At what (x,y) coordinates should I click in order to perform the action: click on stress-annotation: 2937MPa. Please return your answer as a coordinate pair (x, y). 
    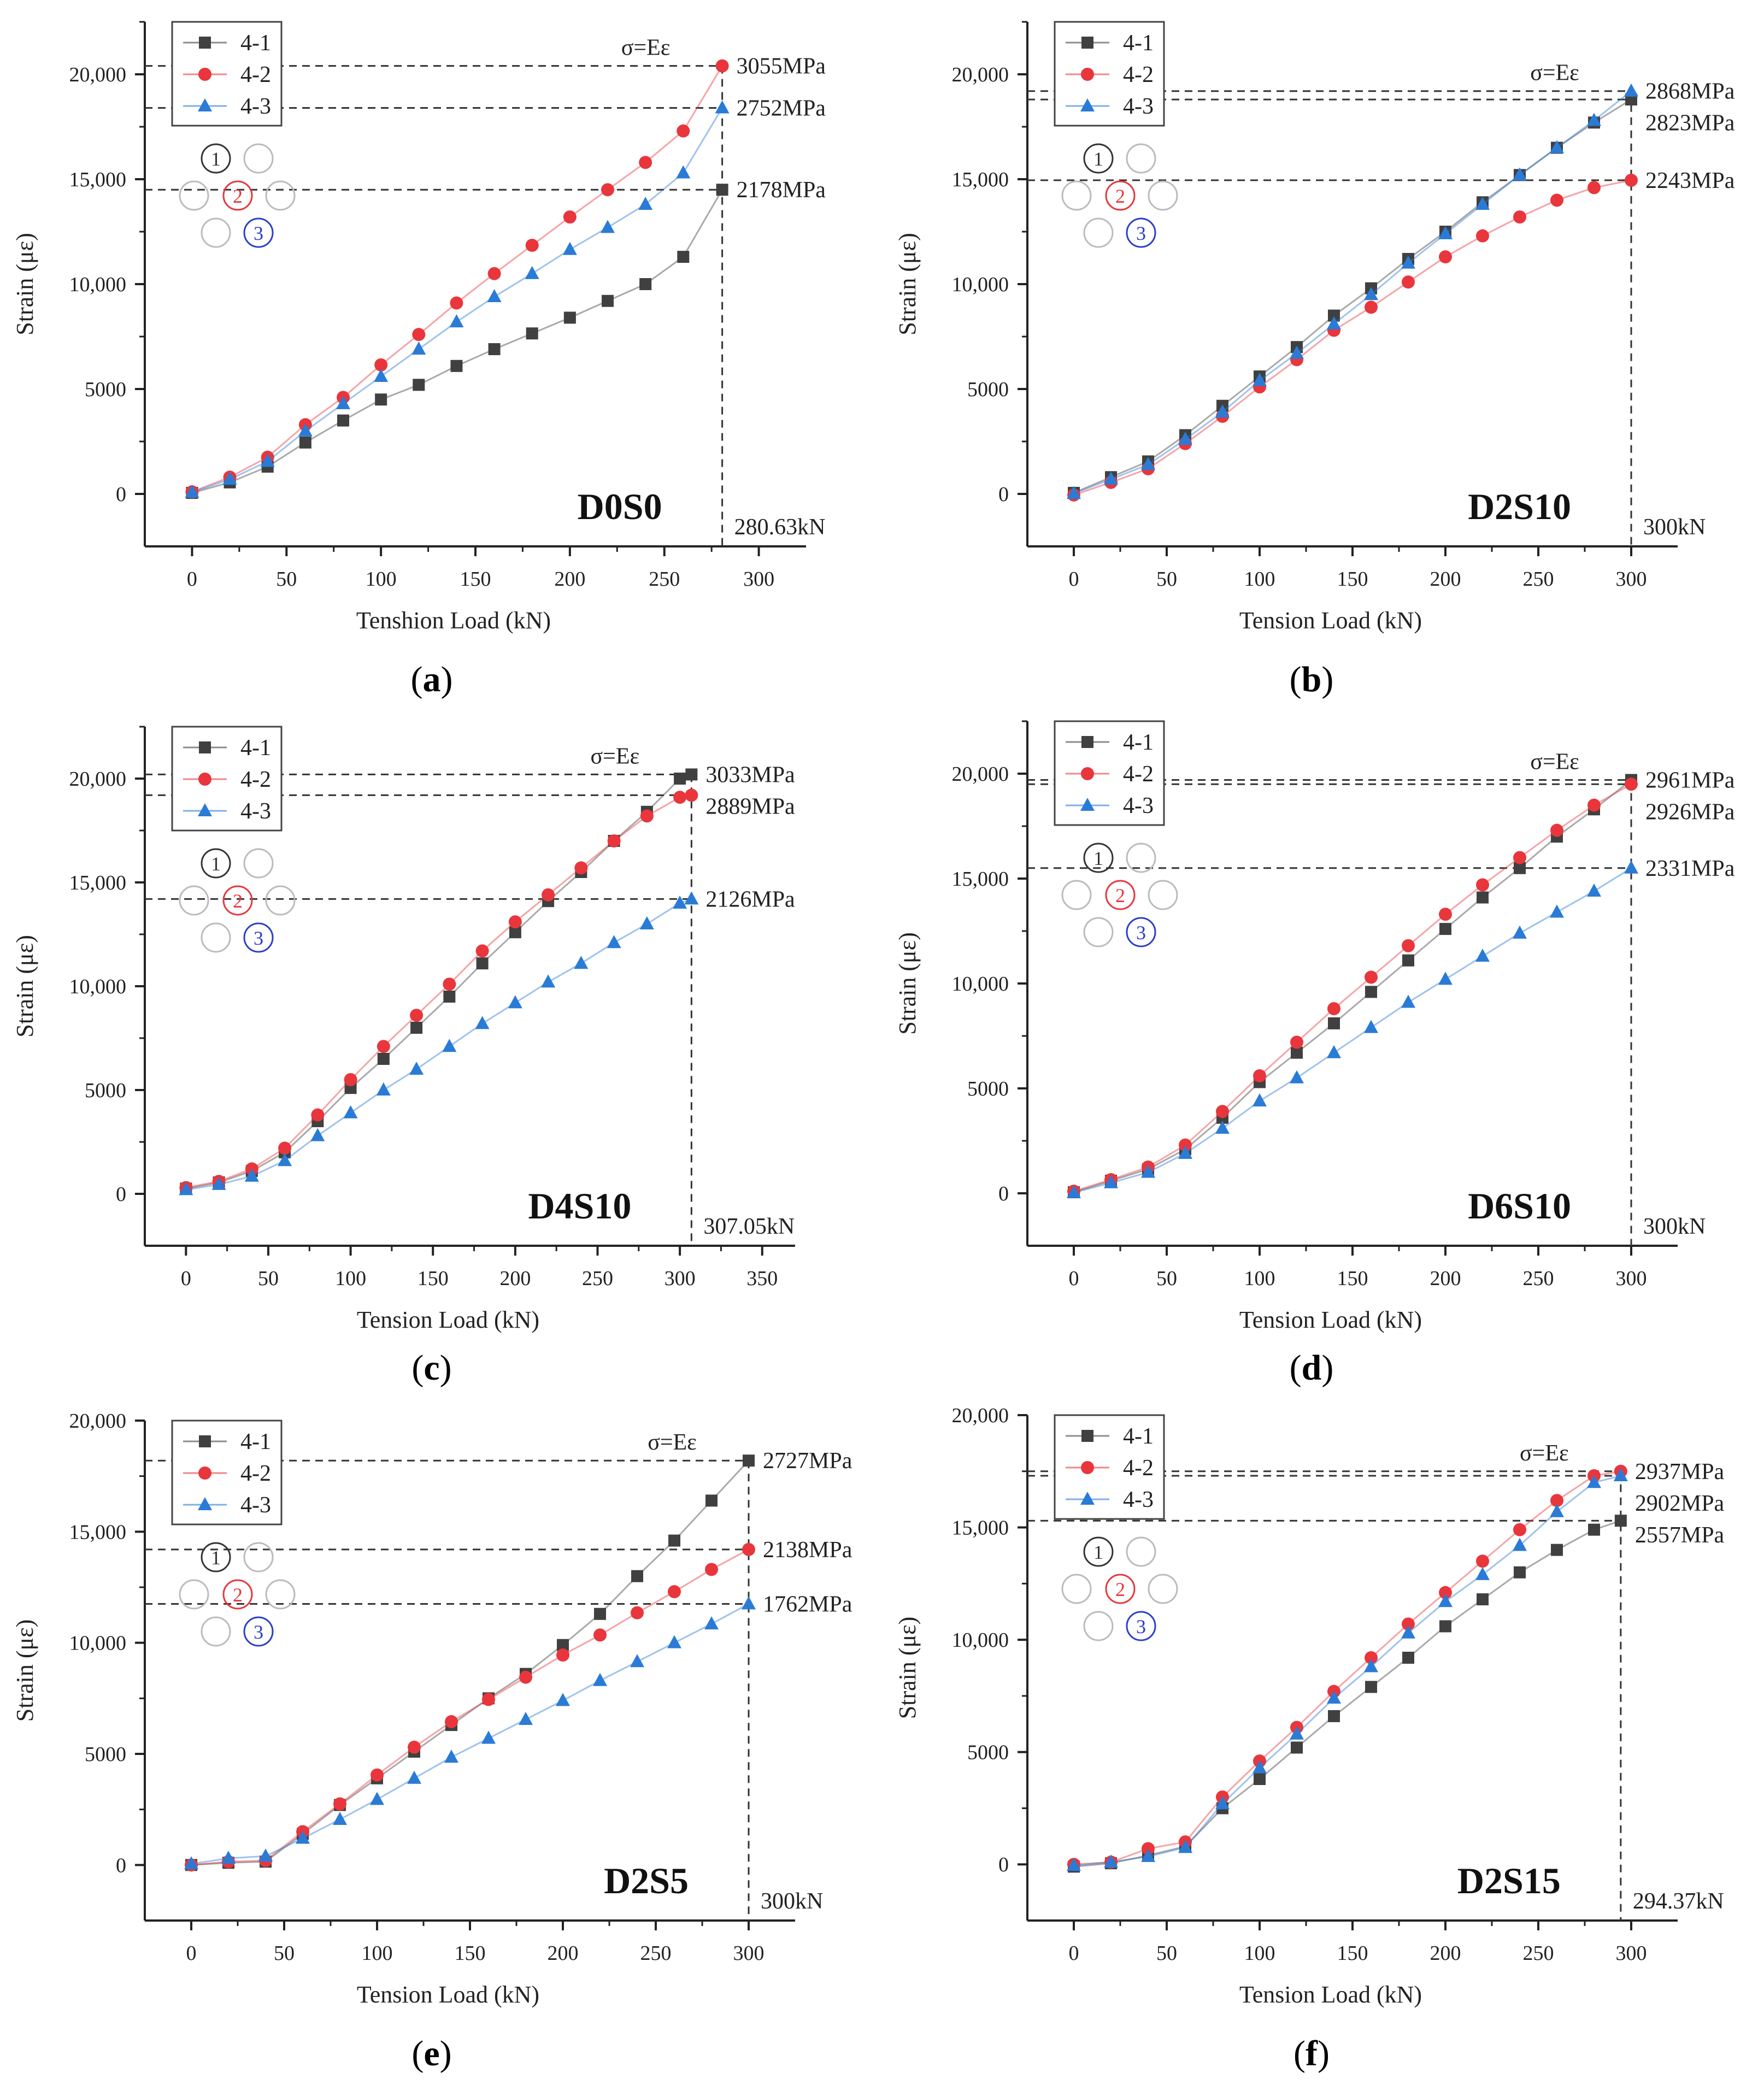
    Looking at the image, I should click on (1680, 1472).